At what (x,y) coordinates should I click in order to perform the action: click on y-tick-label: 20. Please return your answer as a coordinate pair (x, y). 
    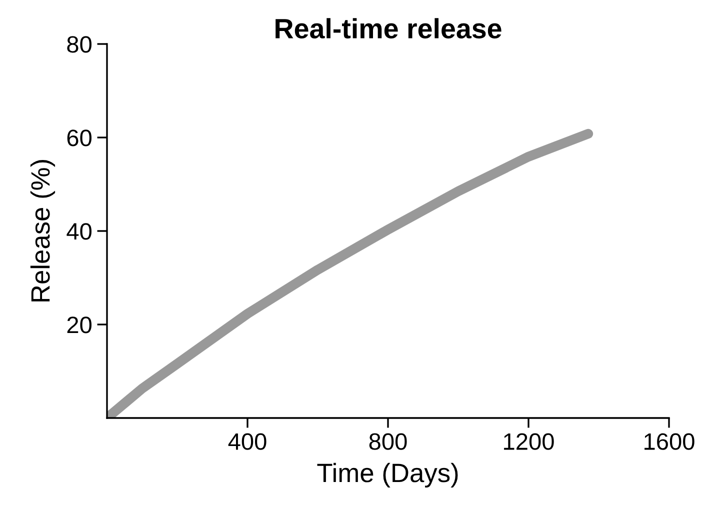
    Looking at the image, I should click on (79, 325).